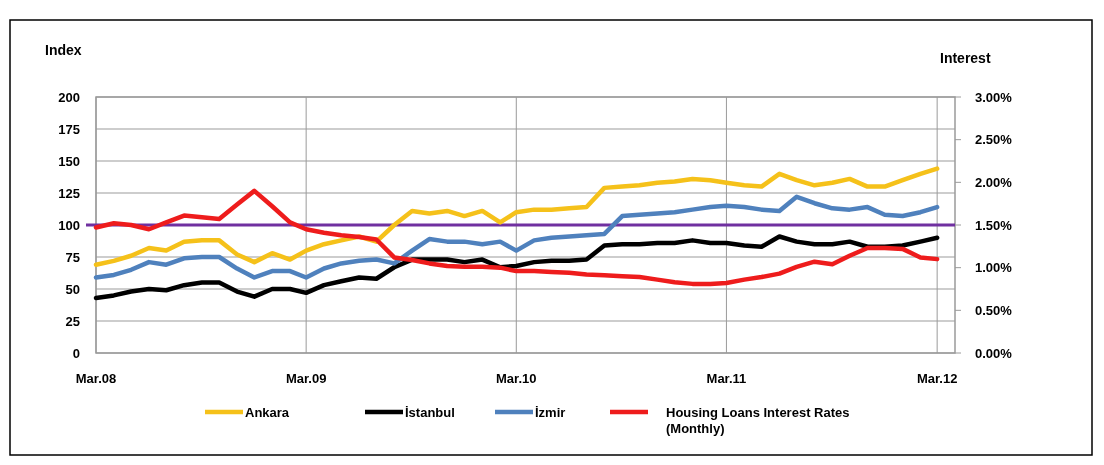  I want to click on y-tick-label: 75, so click(72, 257).